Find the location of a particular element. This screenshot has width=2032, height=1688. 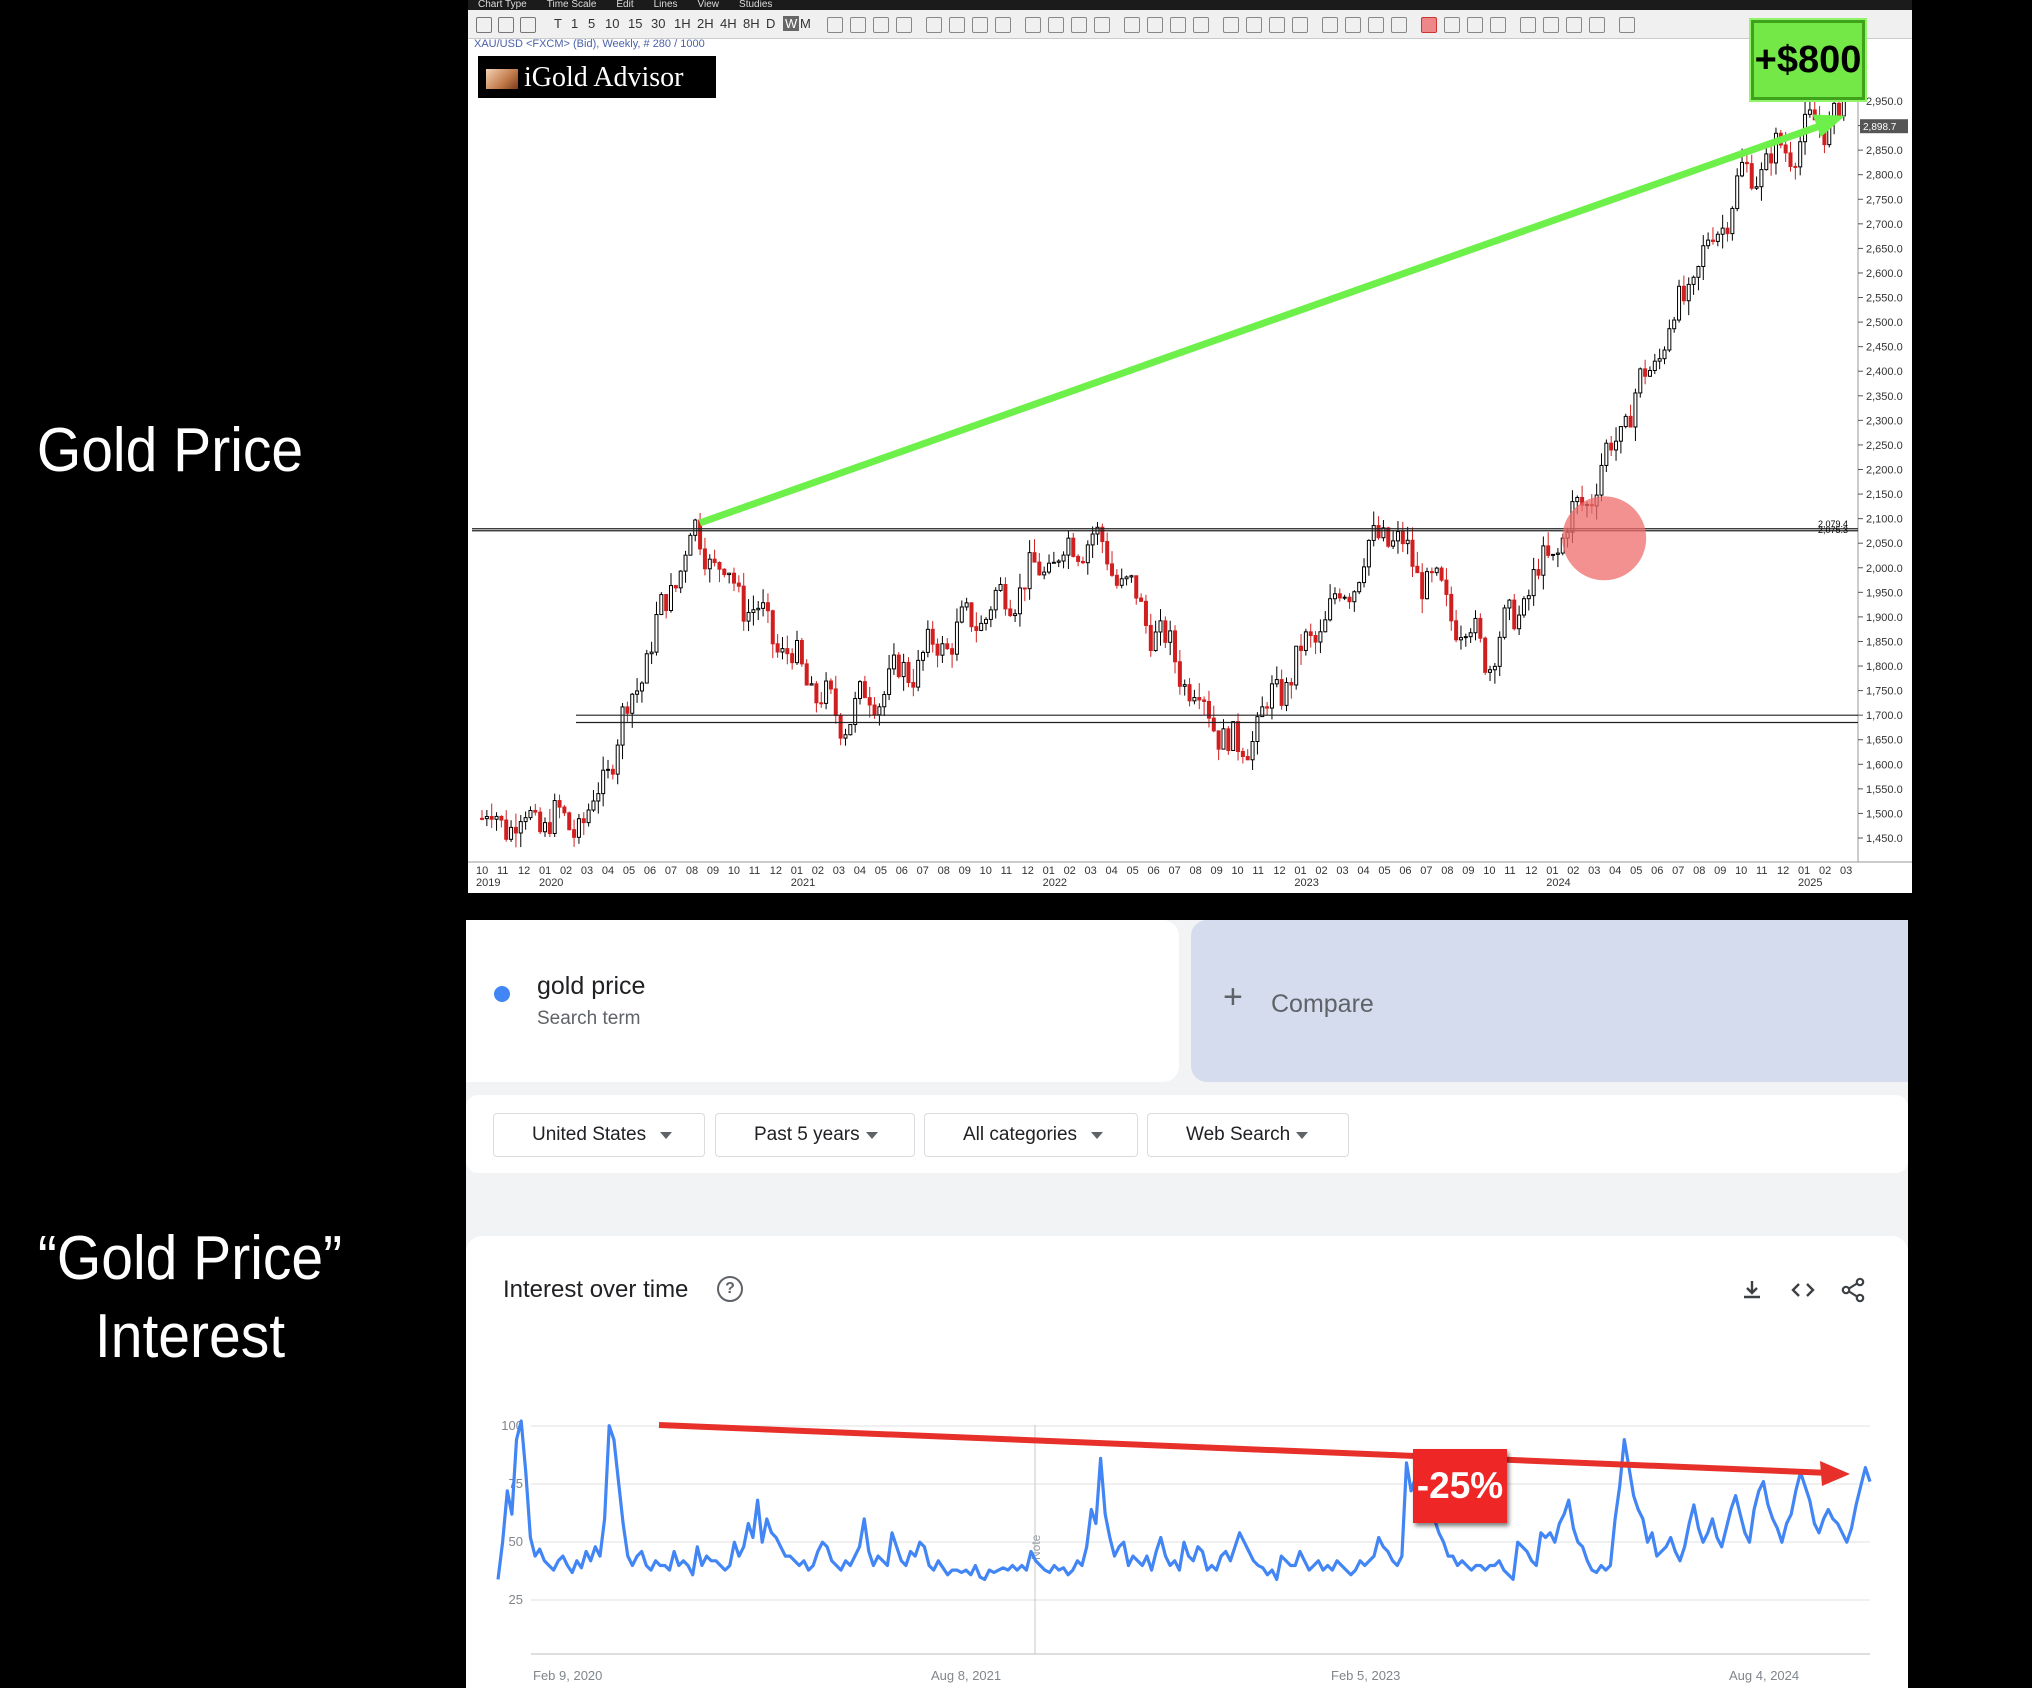

interval-button-8h: 8H is located at coordinates (751, 23).